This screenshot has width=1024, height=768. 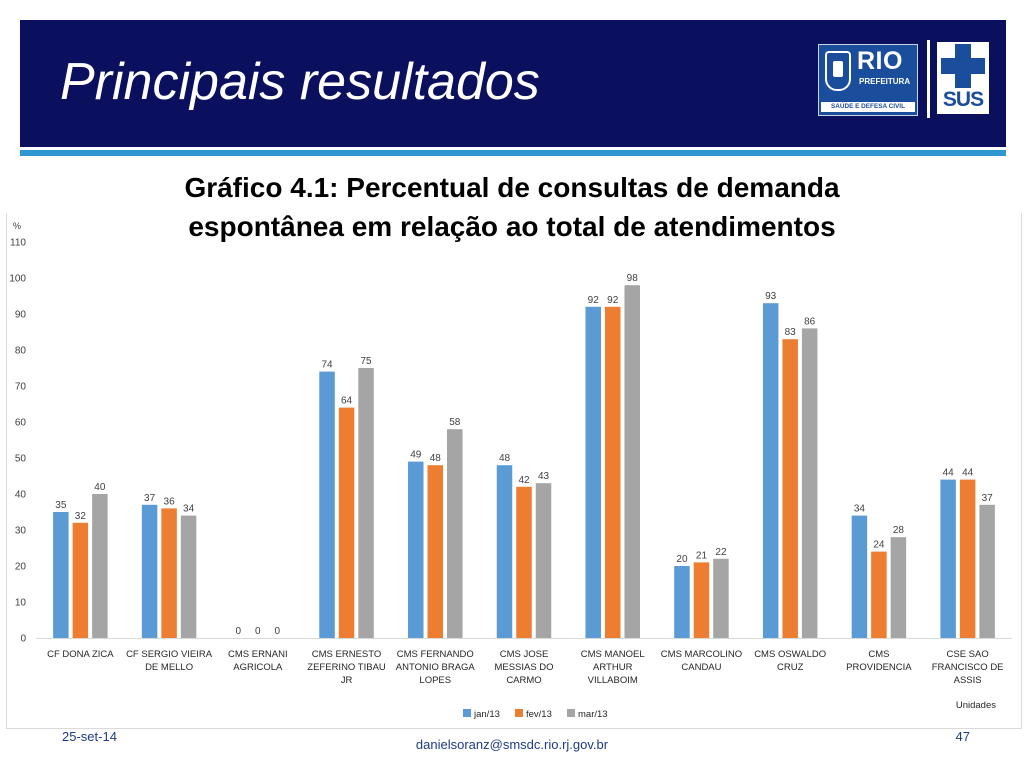 I want to click on x-tick-label: CANDAU, so click(x=701, y=667).